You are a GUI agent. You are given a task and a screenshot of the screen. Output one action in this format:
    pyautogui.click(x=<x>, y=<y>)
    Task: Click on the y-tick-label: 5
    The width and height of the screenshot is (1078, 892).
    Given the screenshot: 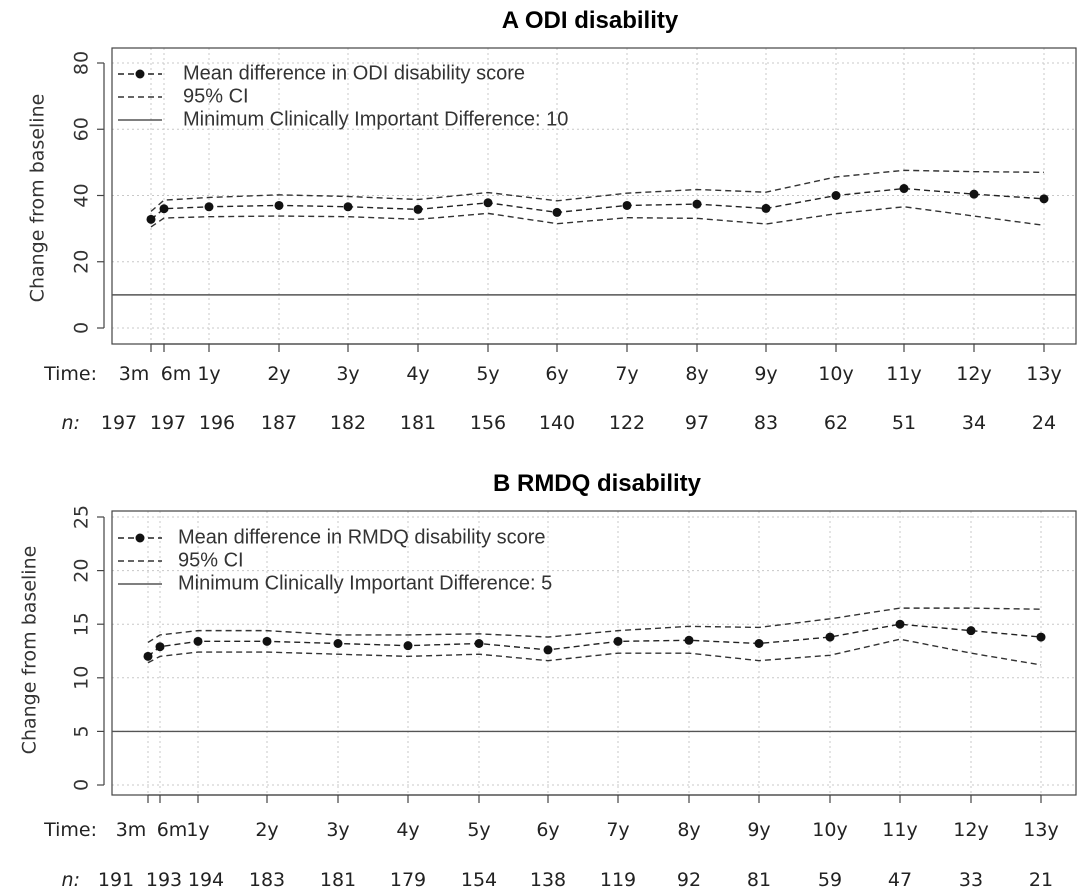 What is the action you would take?
    pyautogui.click(x=82, y=731)
    